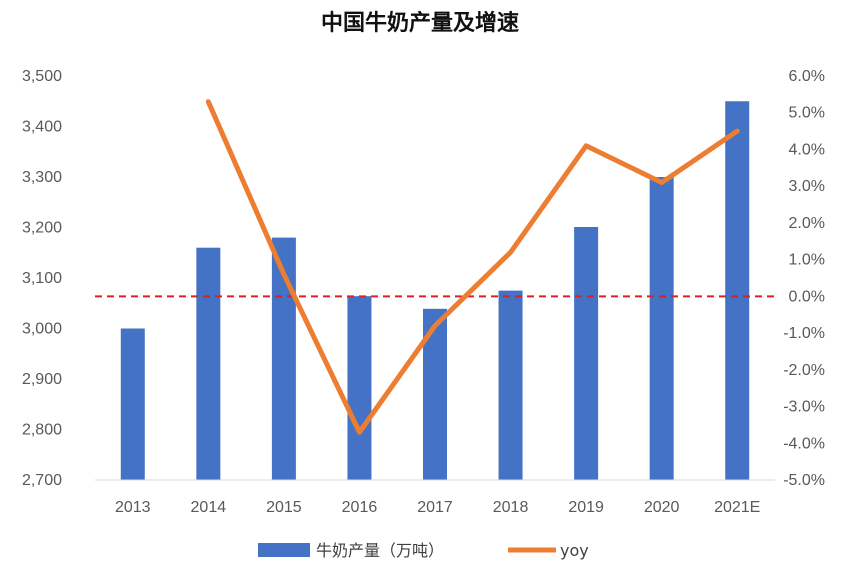  Describe the element at coordinates (807, 186) in the screenshot. I see `right-tick-label: 3.0%` at that location.